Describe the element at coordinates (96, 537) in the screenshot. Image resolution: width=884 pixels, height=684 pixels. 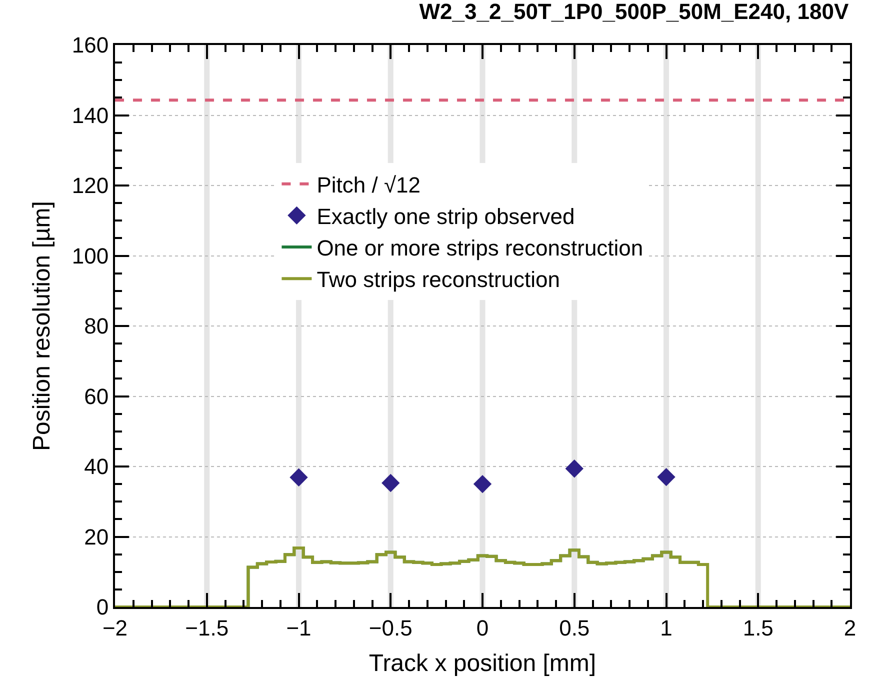
I see `y-tick-label: 20` at that location.